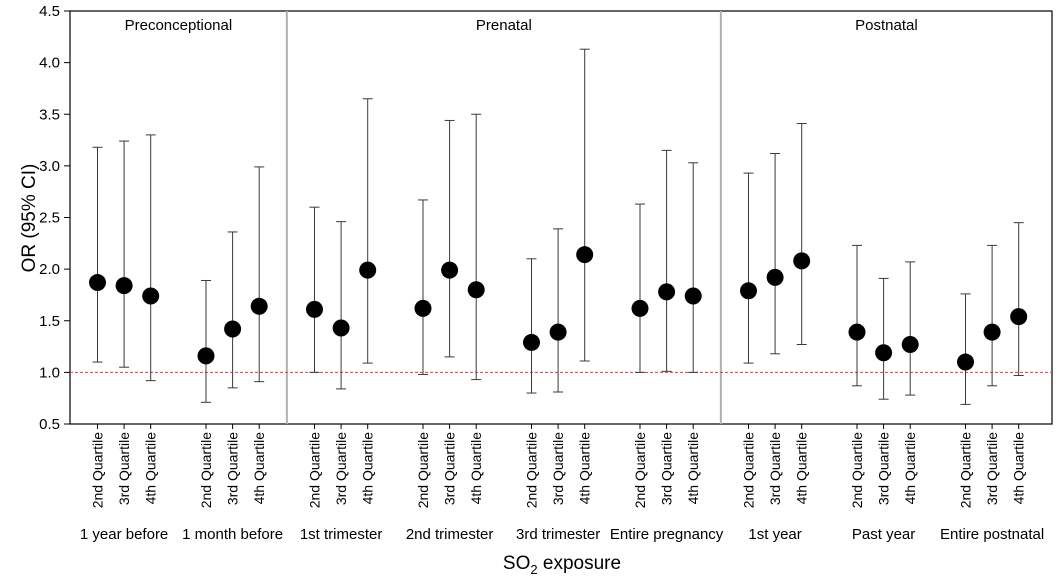 The height and width of the screenshot is (578, 1059). What do you see at coordinates (667, 292) in the screenshot?
I see `or-point-g5-q1` at bounding box center [667, 292].